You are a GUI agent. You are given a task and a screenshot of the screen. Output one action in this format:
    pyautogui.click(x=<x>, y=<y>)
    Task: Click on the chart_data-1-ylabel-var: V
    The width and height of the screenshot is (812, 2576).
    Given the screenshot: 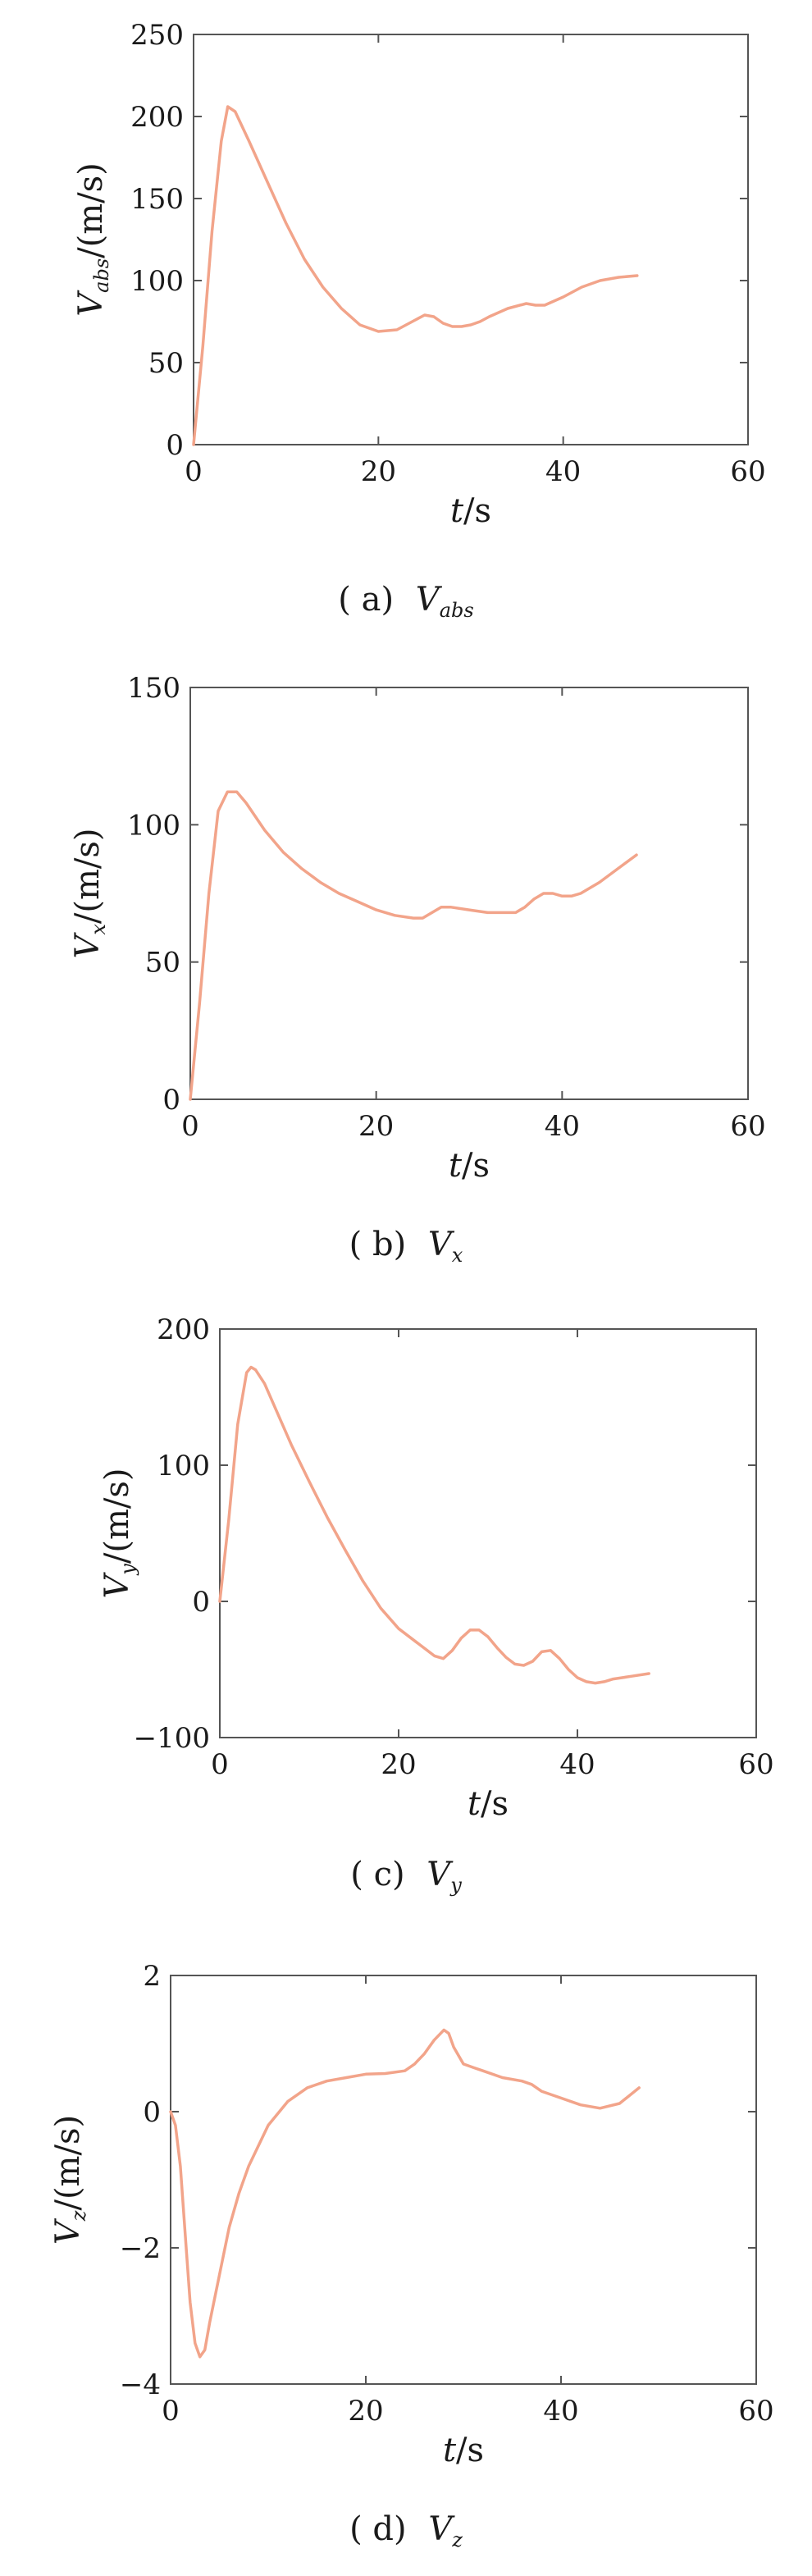 What is the action you would take?
    pyautogui.click(x=88, y=945)
    